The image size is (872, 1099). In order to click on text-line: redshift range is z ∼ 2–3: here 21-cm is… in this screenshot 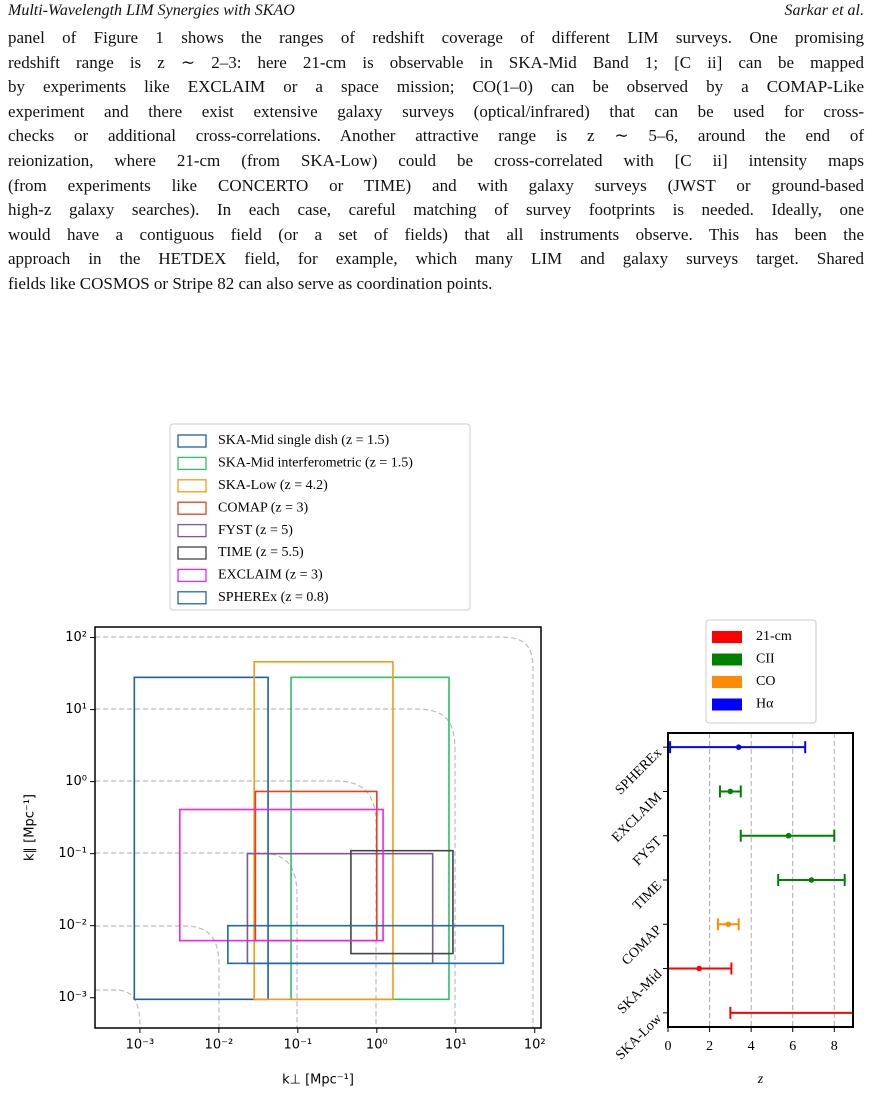, I will do `click(436, 62)`.